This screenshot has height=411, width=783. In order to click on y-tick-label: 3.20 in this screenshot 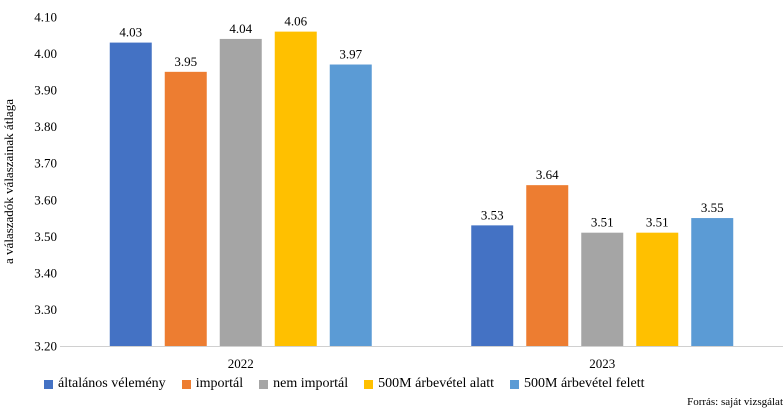, I will do `click(45, 346)`.